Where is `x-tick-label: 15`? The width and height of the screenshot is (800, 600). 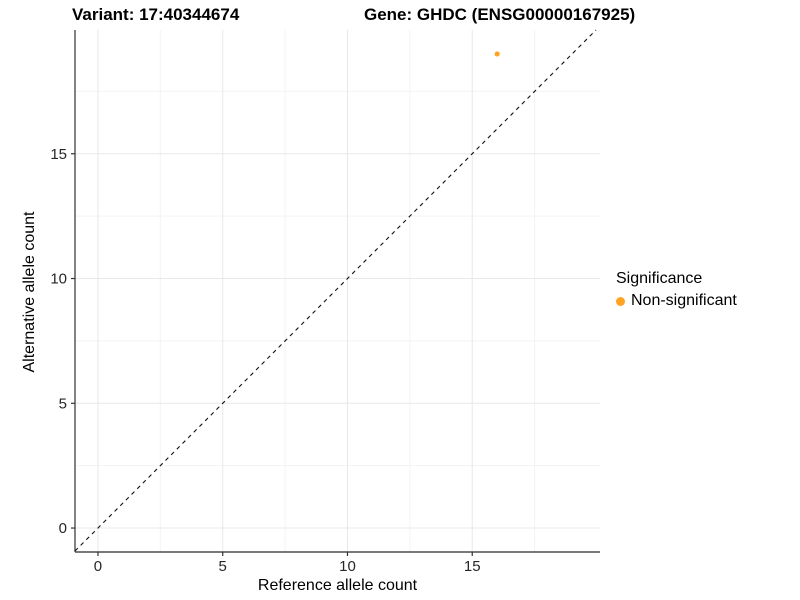 x-tick-label: 15 is located at coordinates (472, 566).